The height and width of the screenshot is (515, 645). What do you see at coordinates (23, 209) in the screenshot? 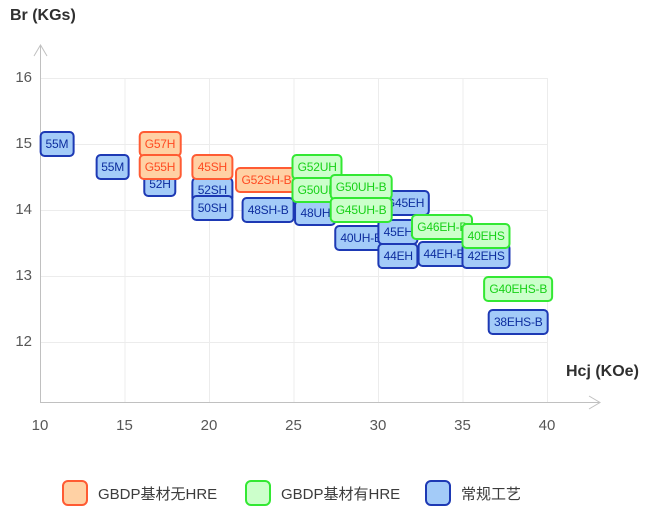
I see `y-tick-label: 14` at bounding box center [23, 209].